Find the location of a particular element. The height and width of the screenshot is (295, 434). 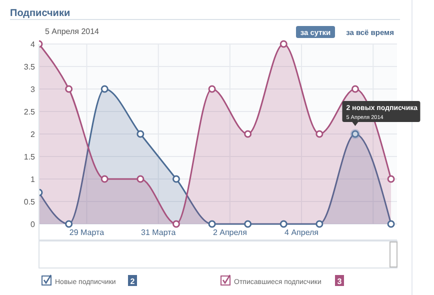

x-tick-label: 29 Марта is located at coordinates (87, 232).